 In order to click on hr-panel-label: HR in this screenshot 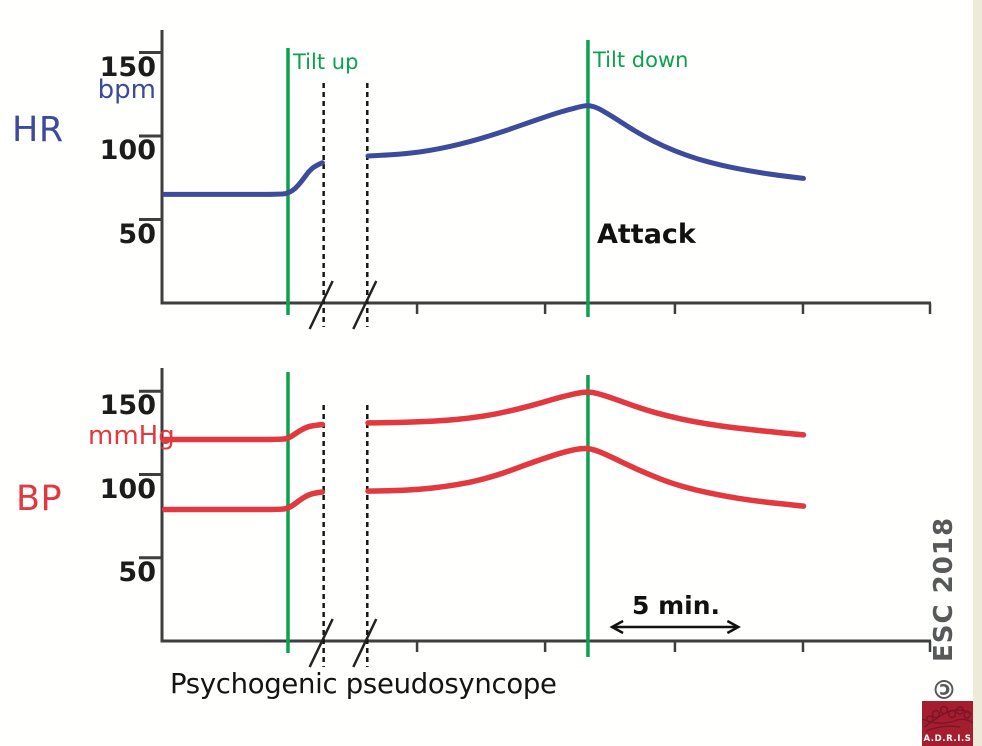, I will do `click(38, 130)`.